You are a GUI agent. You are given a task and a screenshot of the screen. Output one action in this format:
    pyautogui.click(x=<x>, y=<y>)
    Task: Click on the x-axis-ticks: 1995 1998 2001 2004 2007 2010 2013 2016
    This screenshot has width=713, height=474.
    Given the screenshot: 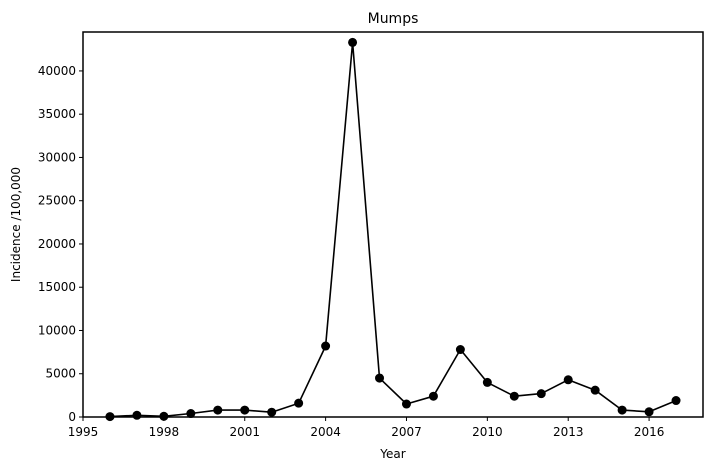 What is the action you would take?
    pyautogui.click(x=366, y=428)
    